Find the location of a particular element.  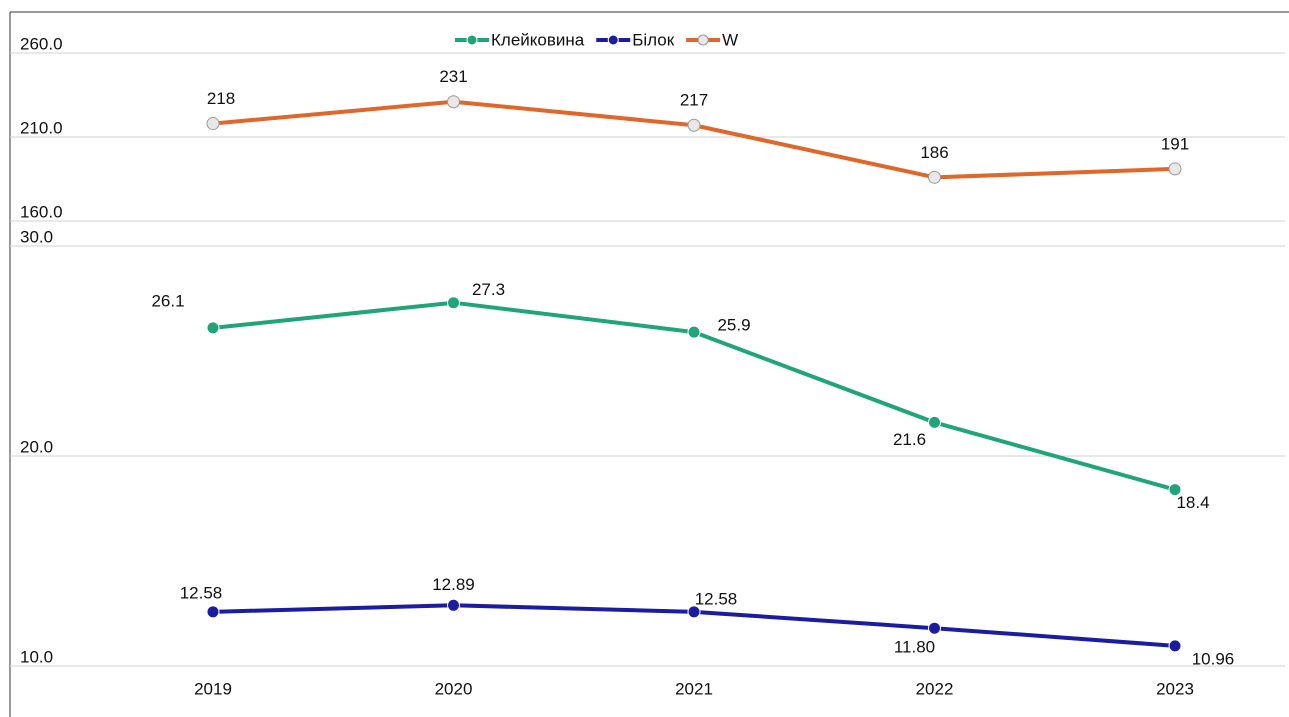

data-label: 217 is located at coordinates (694, 100).